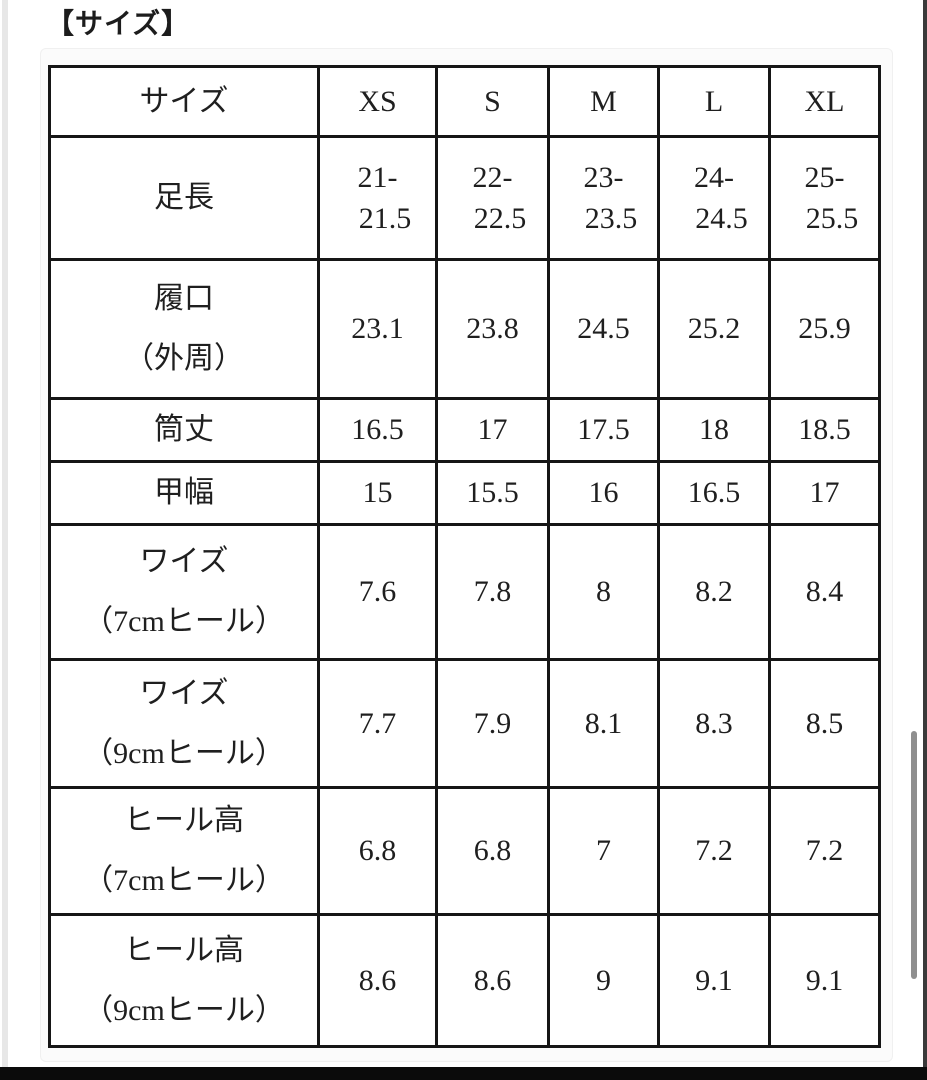 The height and width of the screenshot is (1080, 927). I want to click on cell-value: 7.9, so click(492, 723).